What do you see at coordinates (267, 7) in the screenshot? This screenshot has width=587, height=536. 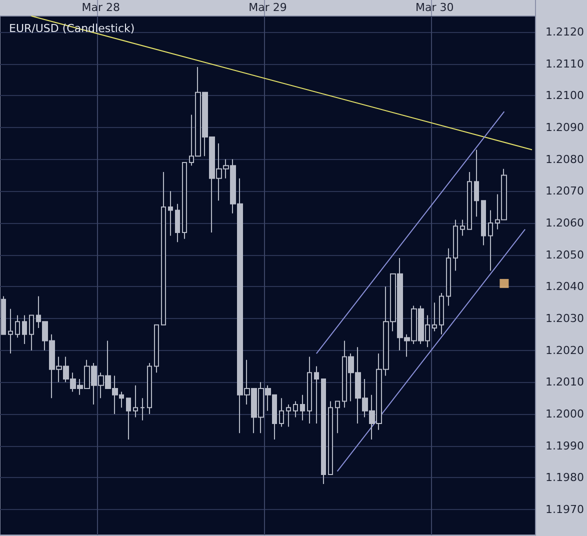 I see `x-tick-label: Mar 29` at bounding box center [267, 7].